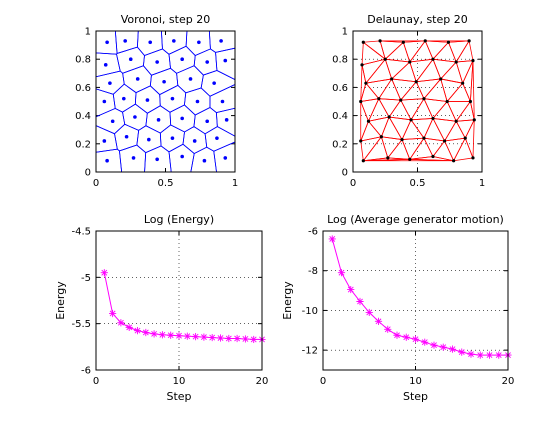  I want to click on series-line, so click(182, 306).